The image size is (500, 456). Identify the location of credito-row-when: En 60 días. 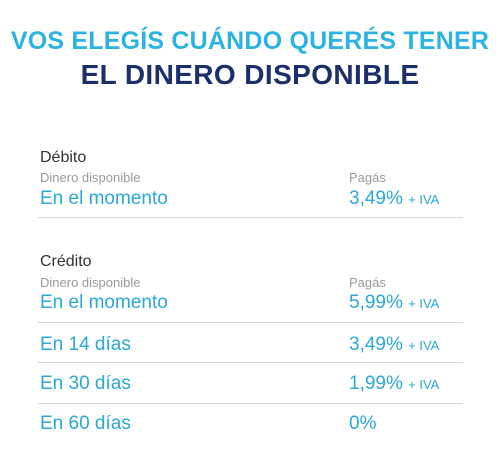
(85, 423).